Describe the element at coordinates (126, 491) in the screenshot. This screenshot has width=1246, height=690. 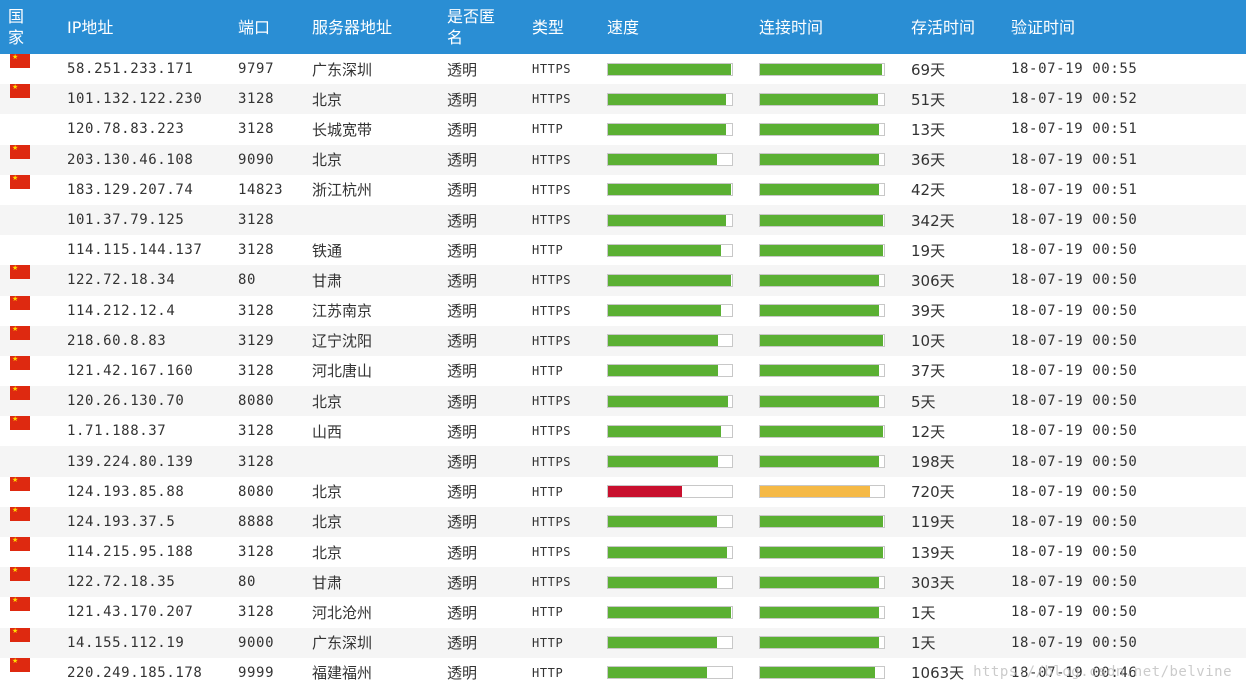
I see `ip-address: 124.193.85.88` at that location.